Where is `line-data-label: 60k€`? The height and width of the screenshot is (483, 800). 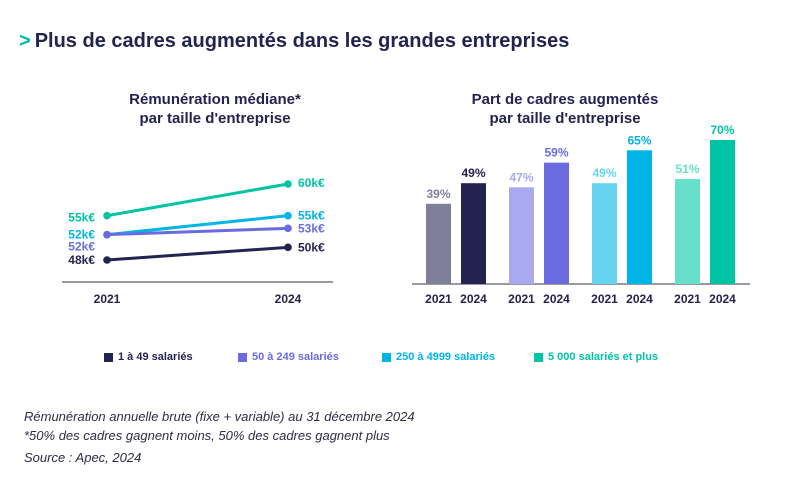
line-data-label: 60k€ is located at coordinates (311, 183).